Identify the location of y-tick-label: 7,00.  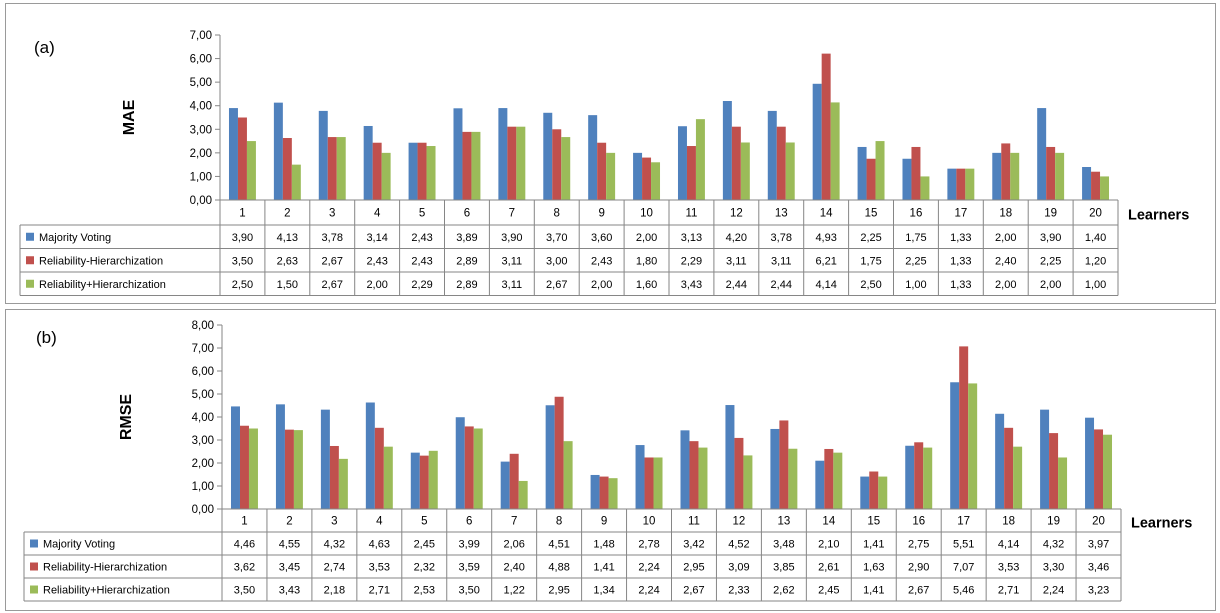
(203, 349).